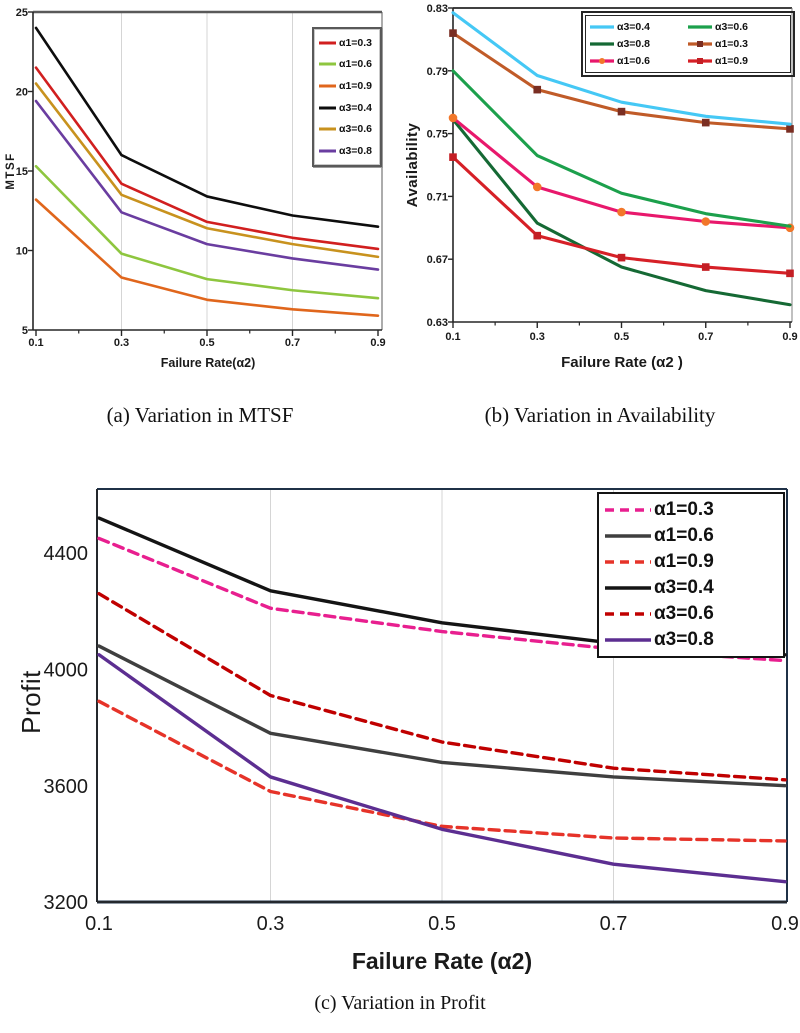  Describe the element at coordinates (11, 170) in the screenshot. I see `y-axis-title: MTSF` at that location.